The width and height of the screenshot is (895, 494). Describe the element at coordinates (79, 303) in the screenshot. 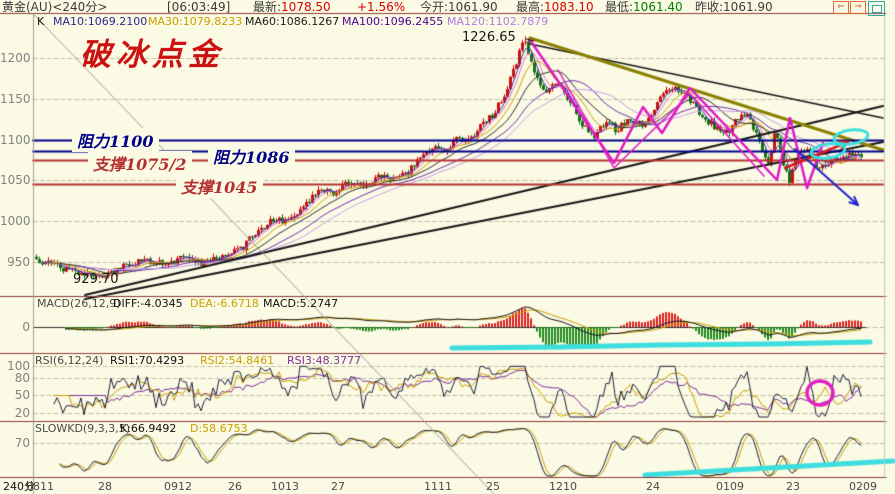

I see `macd-title: MACD(26,12,9)` at that location.